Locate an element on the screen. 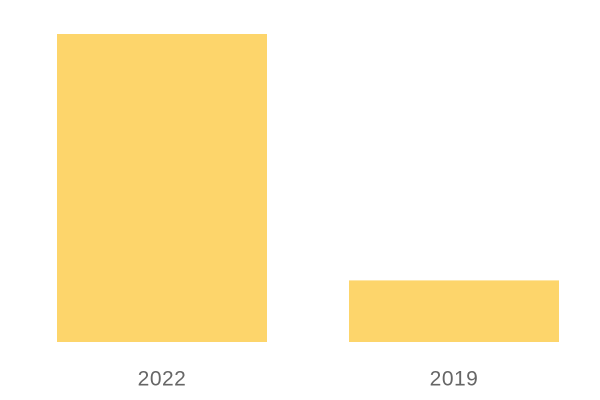 The width and height of the screenshot is (600, 400). x-tick-label: 2022 is located at coordinates (162, 379).